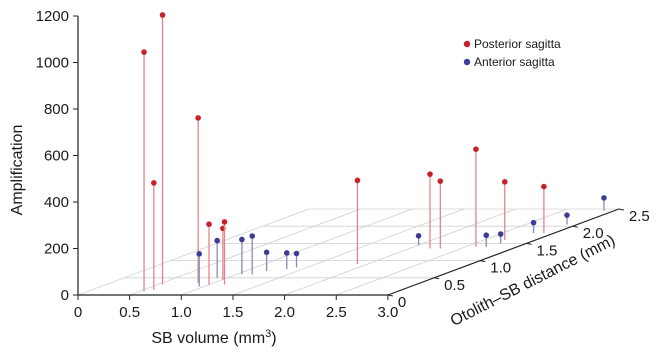 Image resolution: width=665 pixels, height=353 pixels. What do you see at coordinates (56, 202) in the screenshot?
I see `y-tick-label: 400` at bounding box center [56, 202].